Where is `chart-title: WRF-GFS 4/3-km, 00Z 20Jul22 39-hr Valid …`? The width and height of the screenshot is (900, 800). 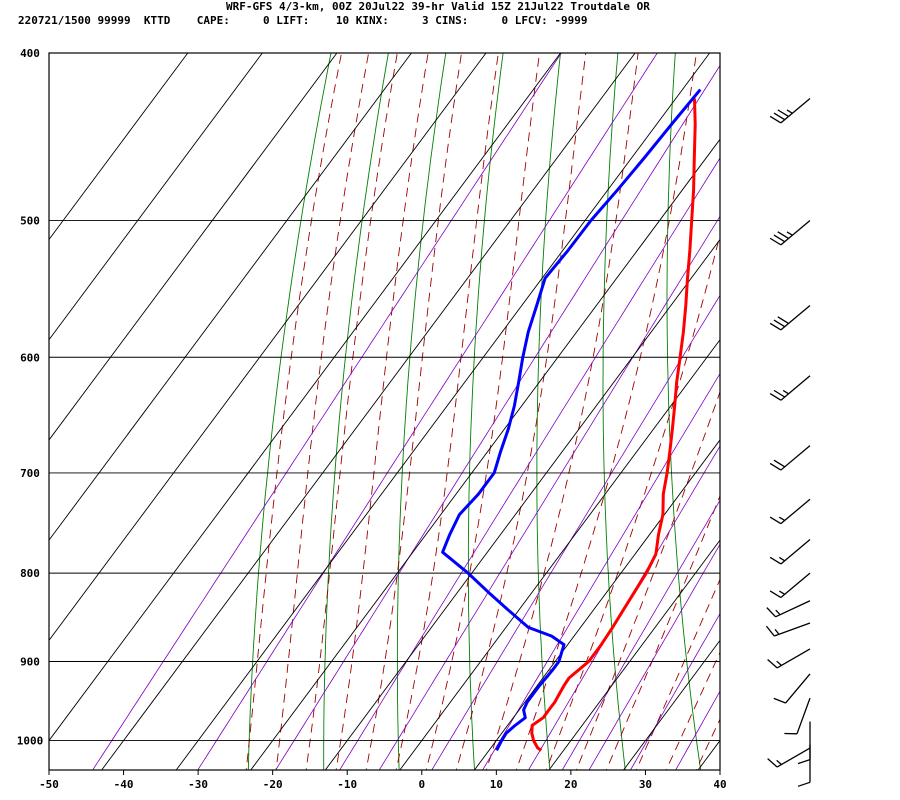
chart-title: WRF-GFS 4/3-km, 00Z 20Jul22 39-hr Valid … is located at coordinates (438, 6).